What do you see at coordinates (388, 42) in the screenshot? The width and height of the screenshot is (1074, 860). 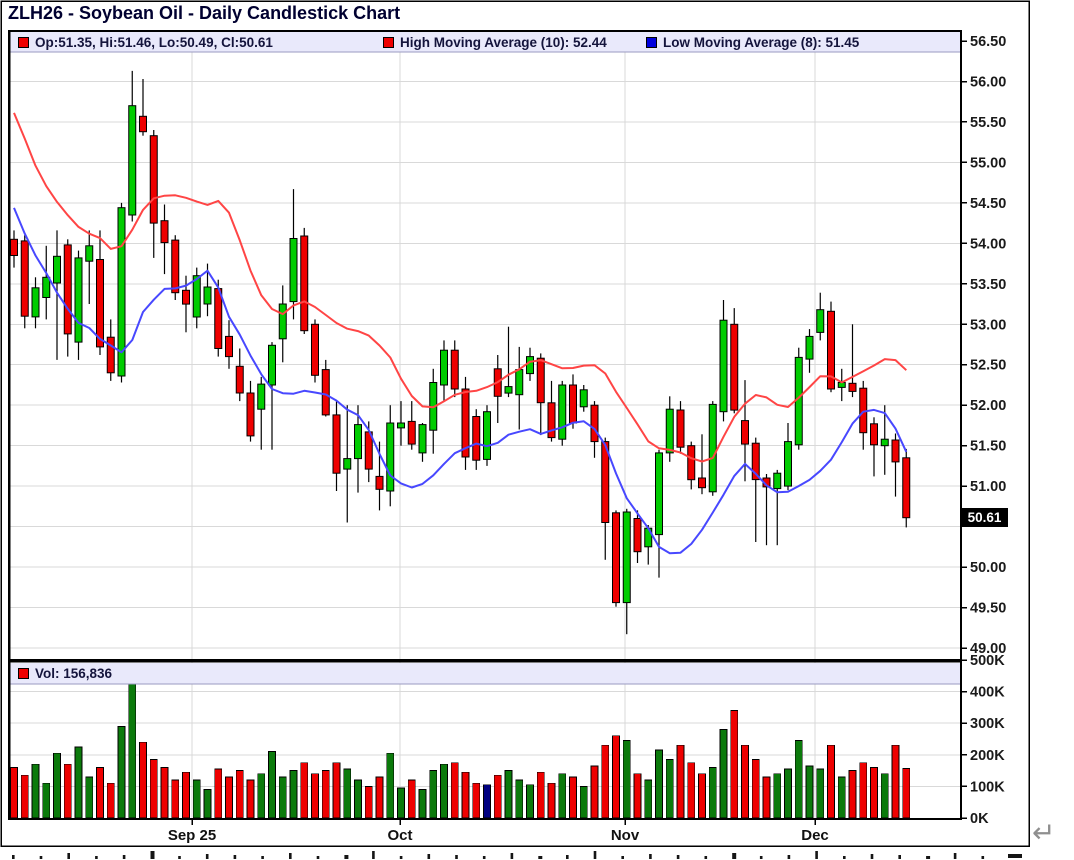 I see `high-ma-swatch-icon` at bounding box center [388, 42].